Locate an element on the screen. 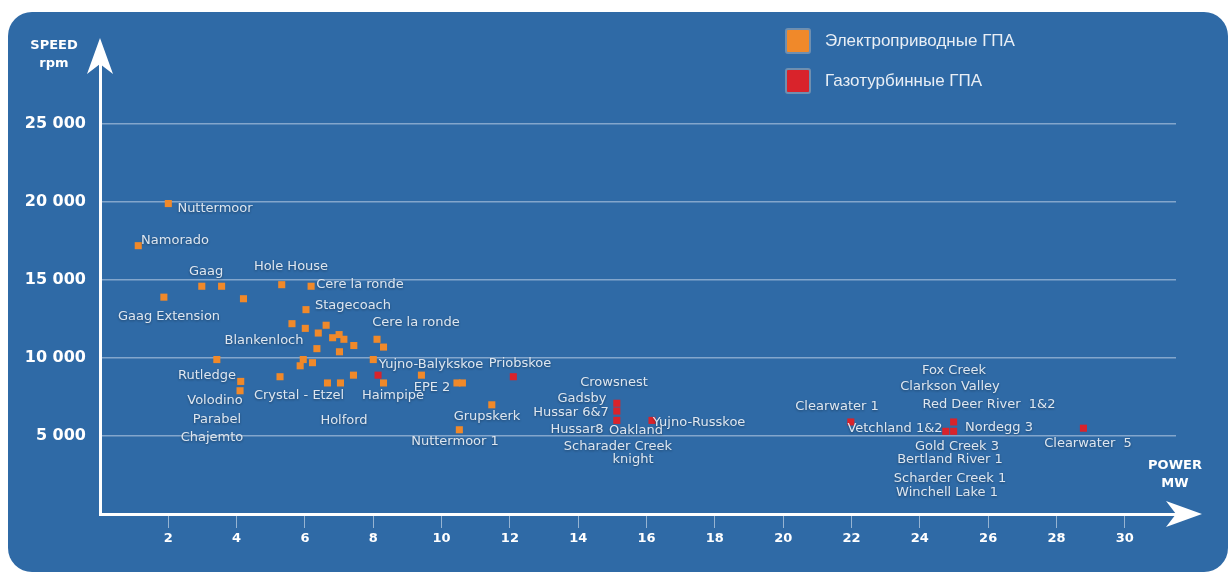  annotation: Holford is located at coordinates (344, 420).